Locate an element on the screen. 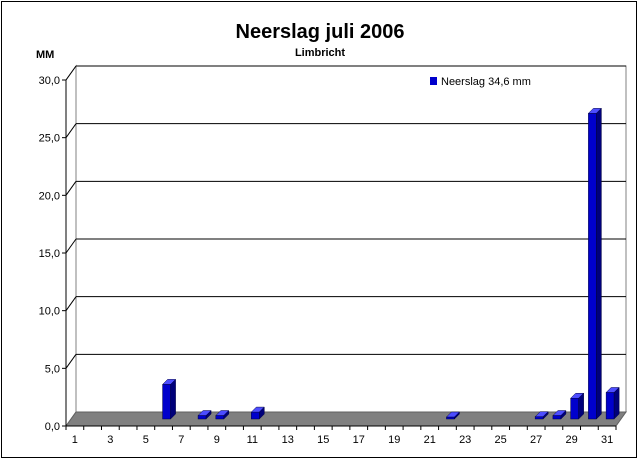 This screenshot has width=640, height=461. legend-entry: Neerslag 34,6 mm is located at coordinates (486, 82).